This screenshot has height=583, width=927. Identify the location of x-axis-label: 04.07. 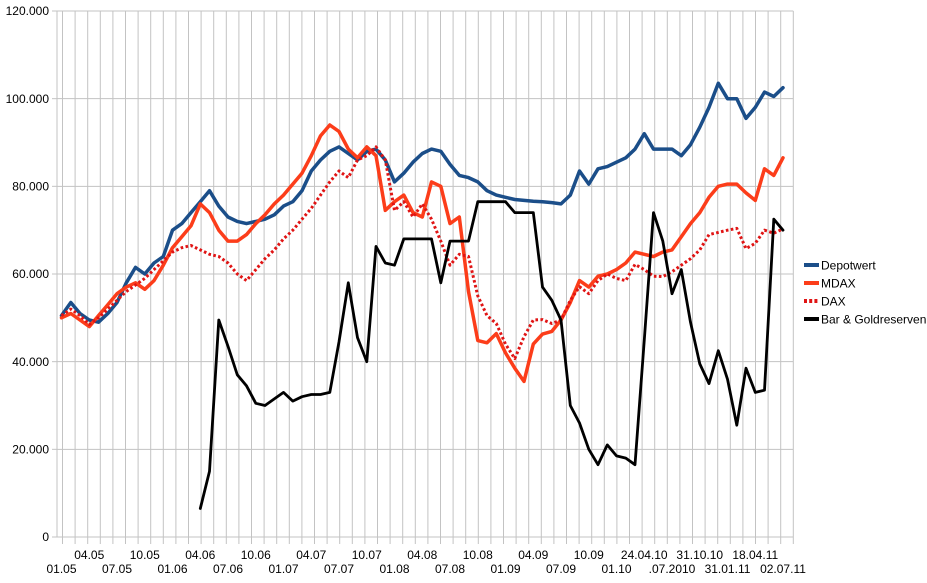
(311, 555).